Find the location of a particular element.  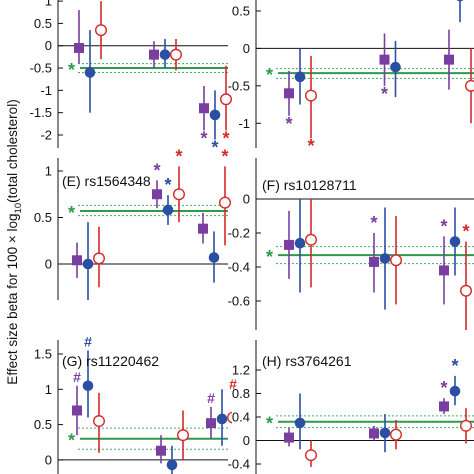

y-axis-label-suffix: (total cholesterol) is located at coordinates (12, 151).